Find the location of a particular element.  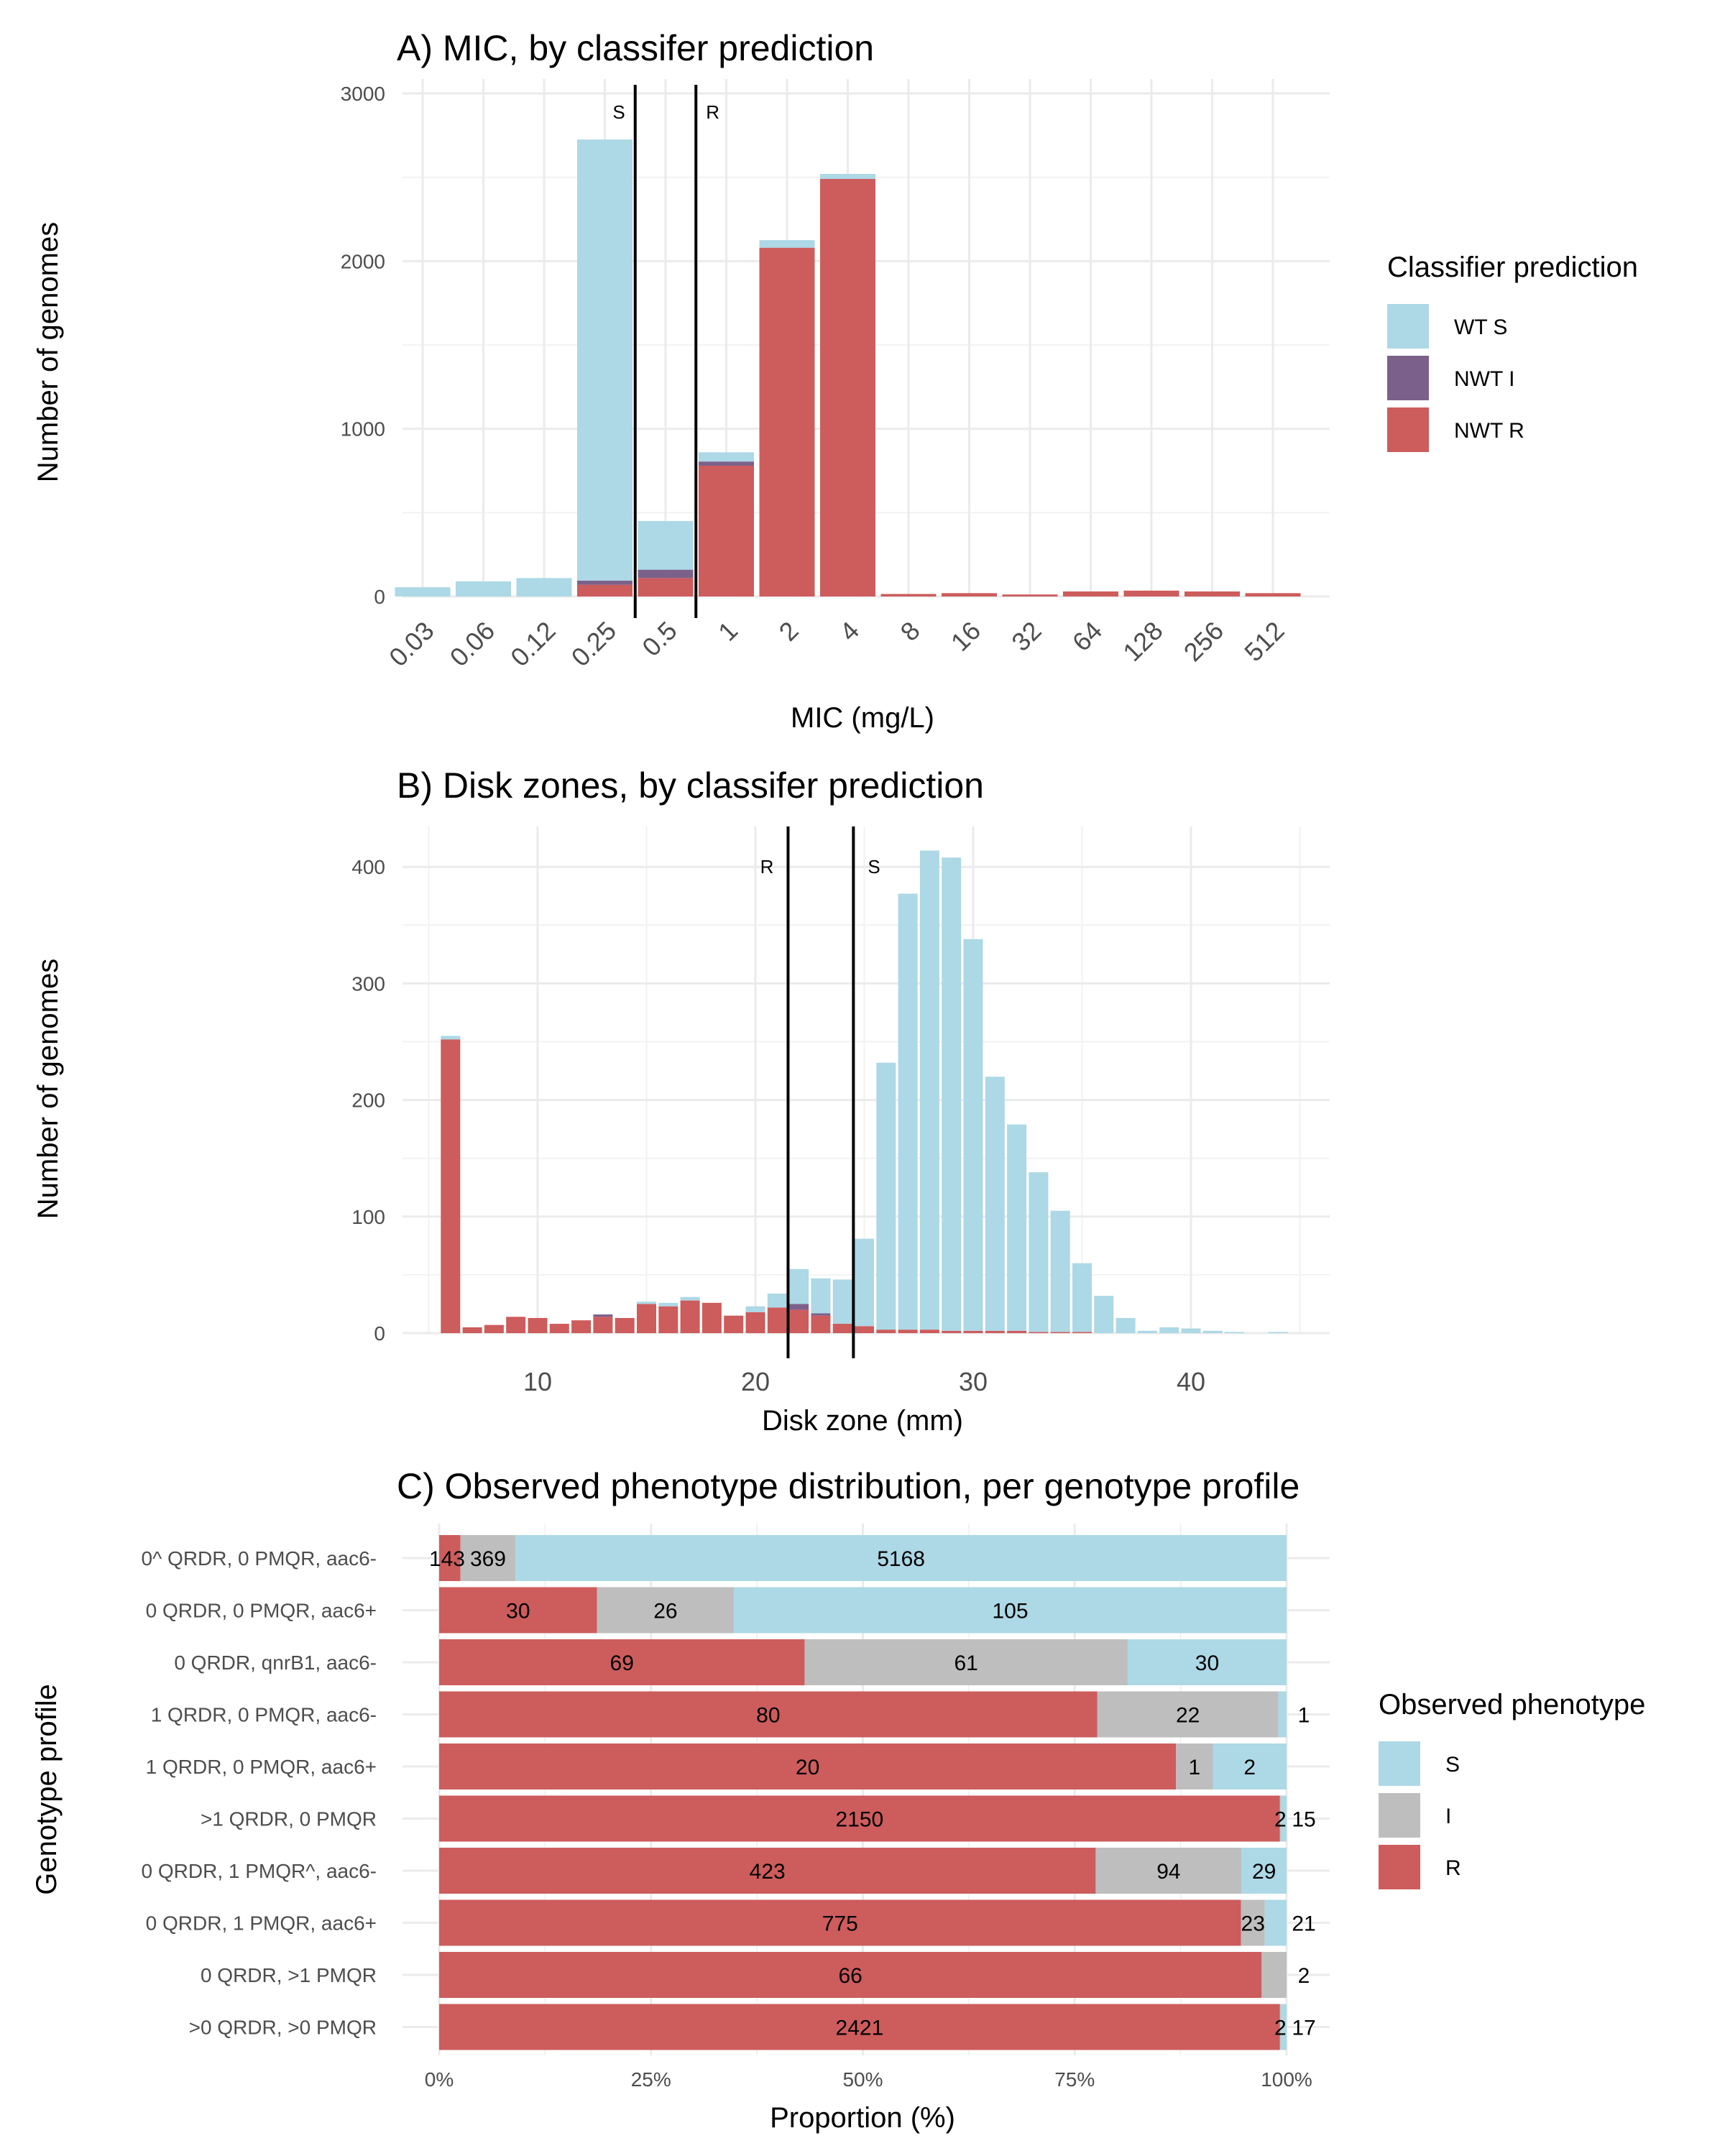

x-axis-title: Disk zone (mm) is located at coordinates (862, 1421).